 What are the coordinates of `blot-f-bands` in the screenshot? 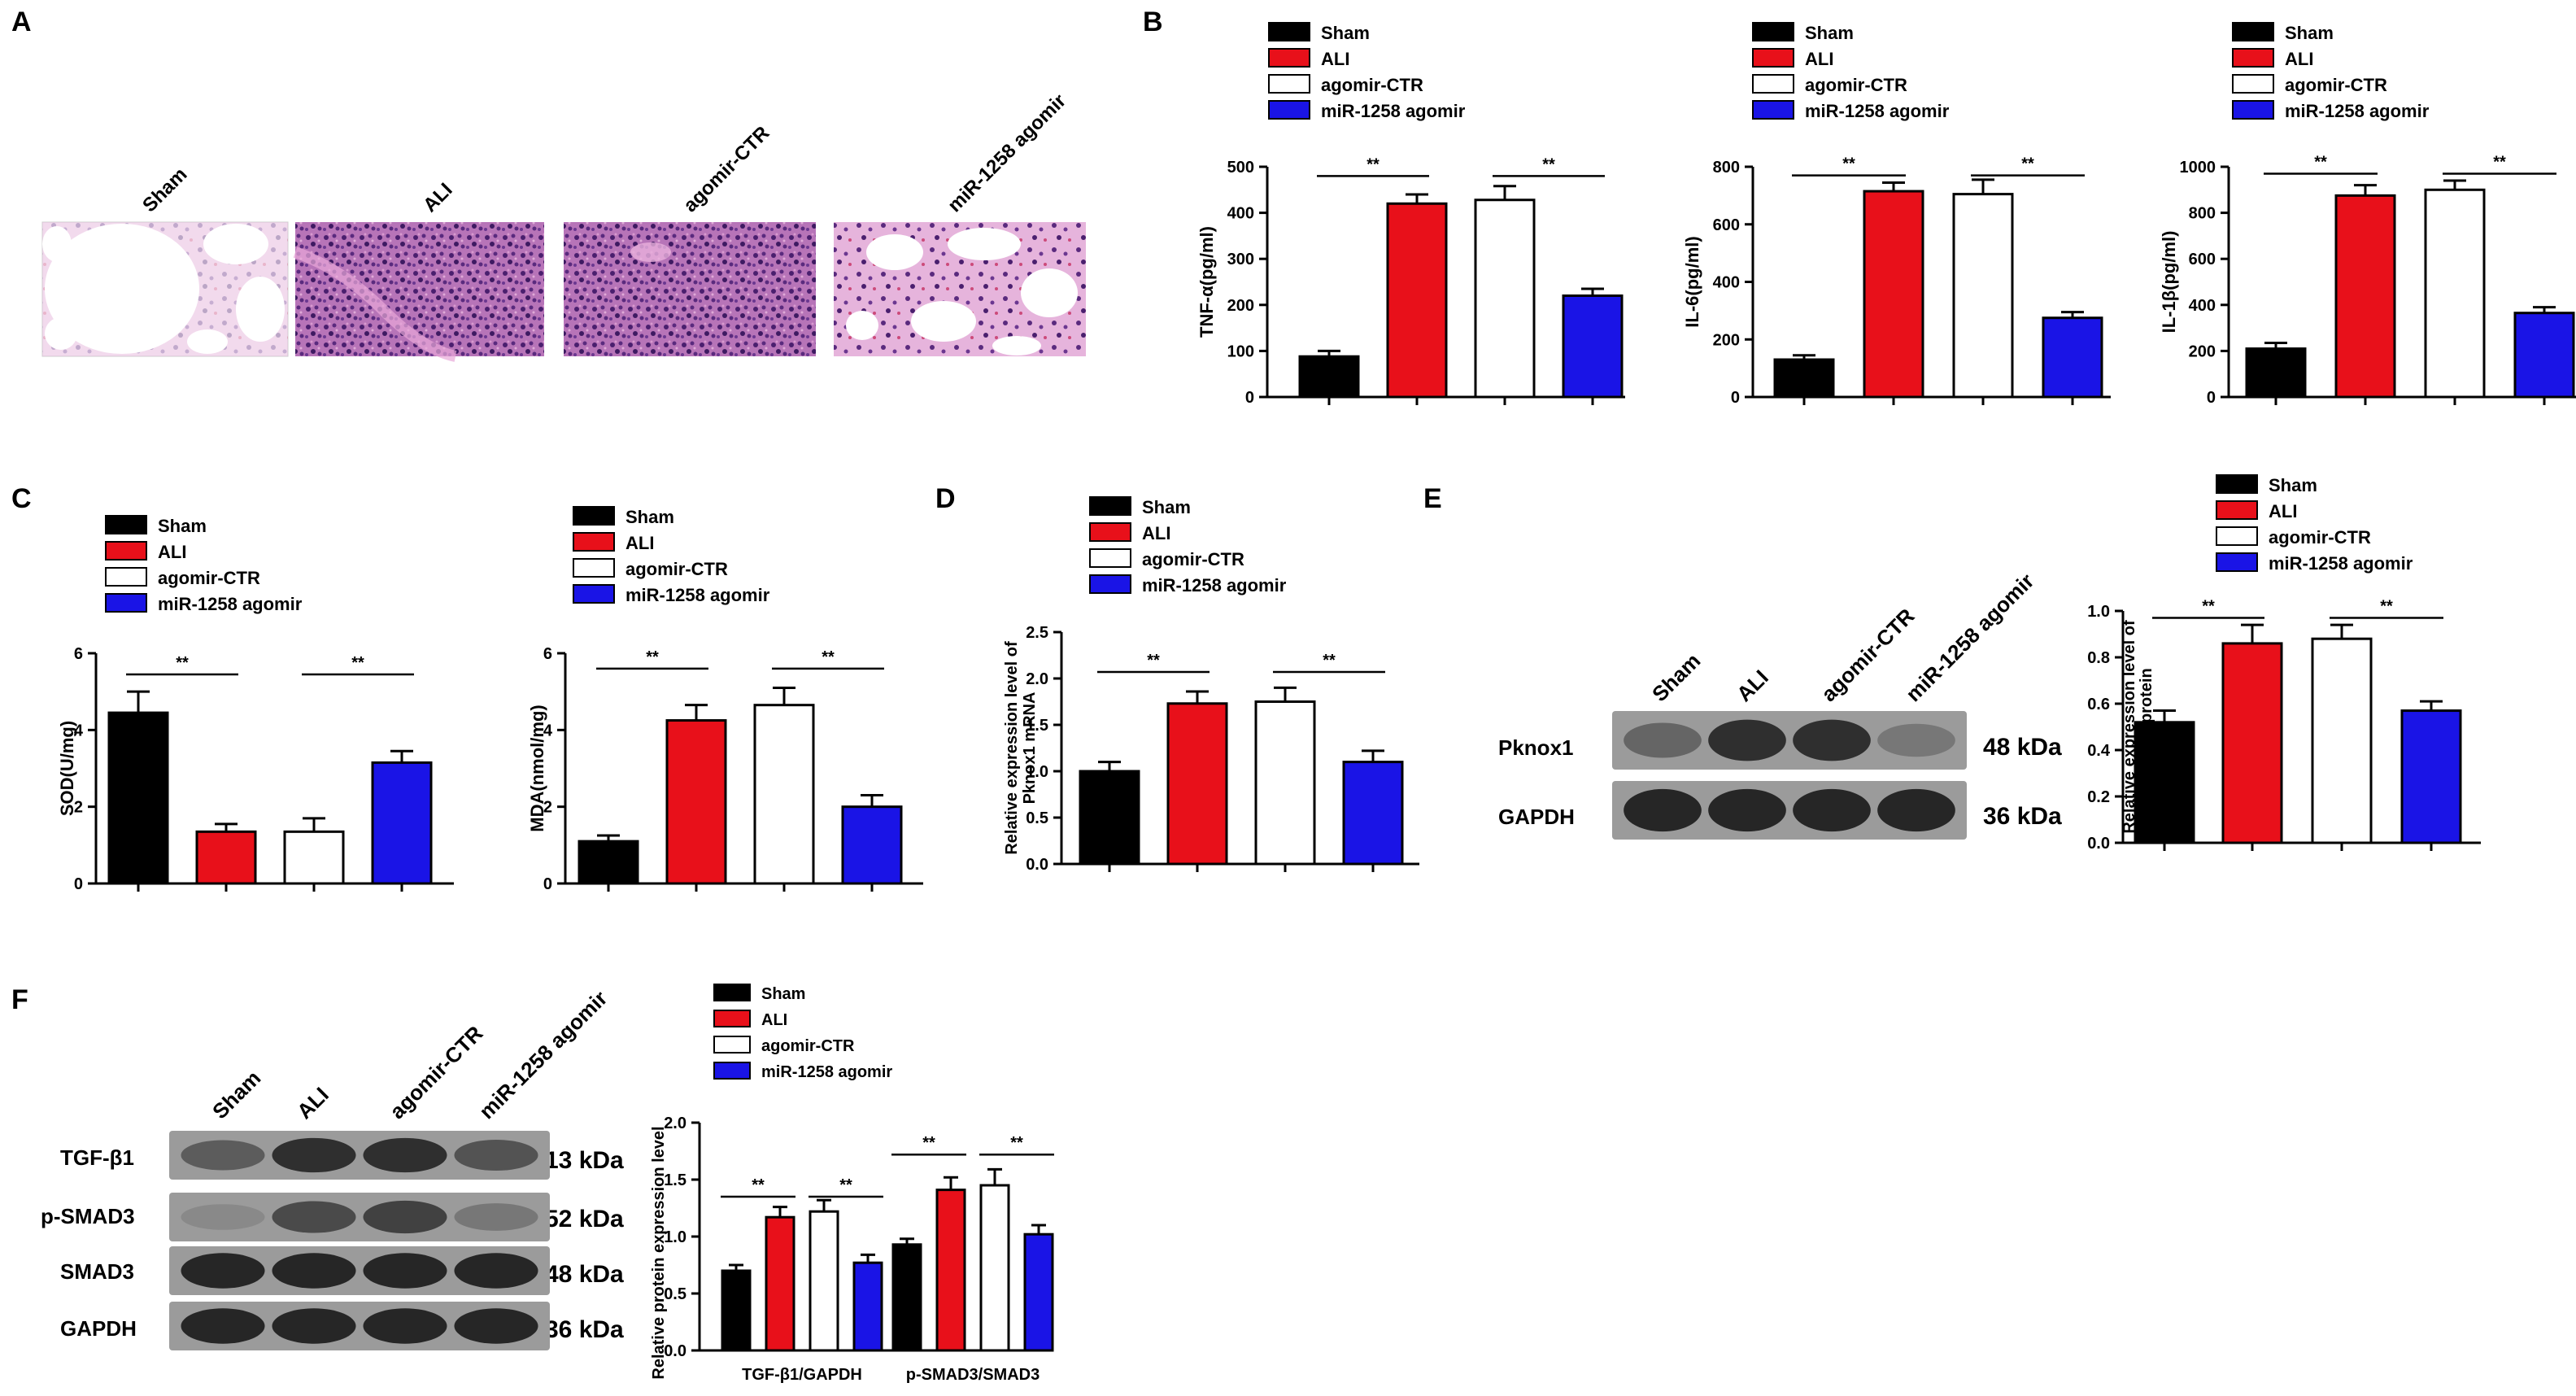 It's located at (359, 1240).